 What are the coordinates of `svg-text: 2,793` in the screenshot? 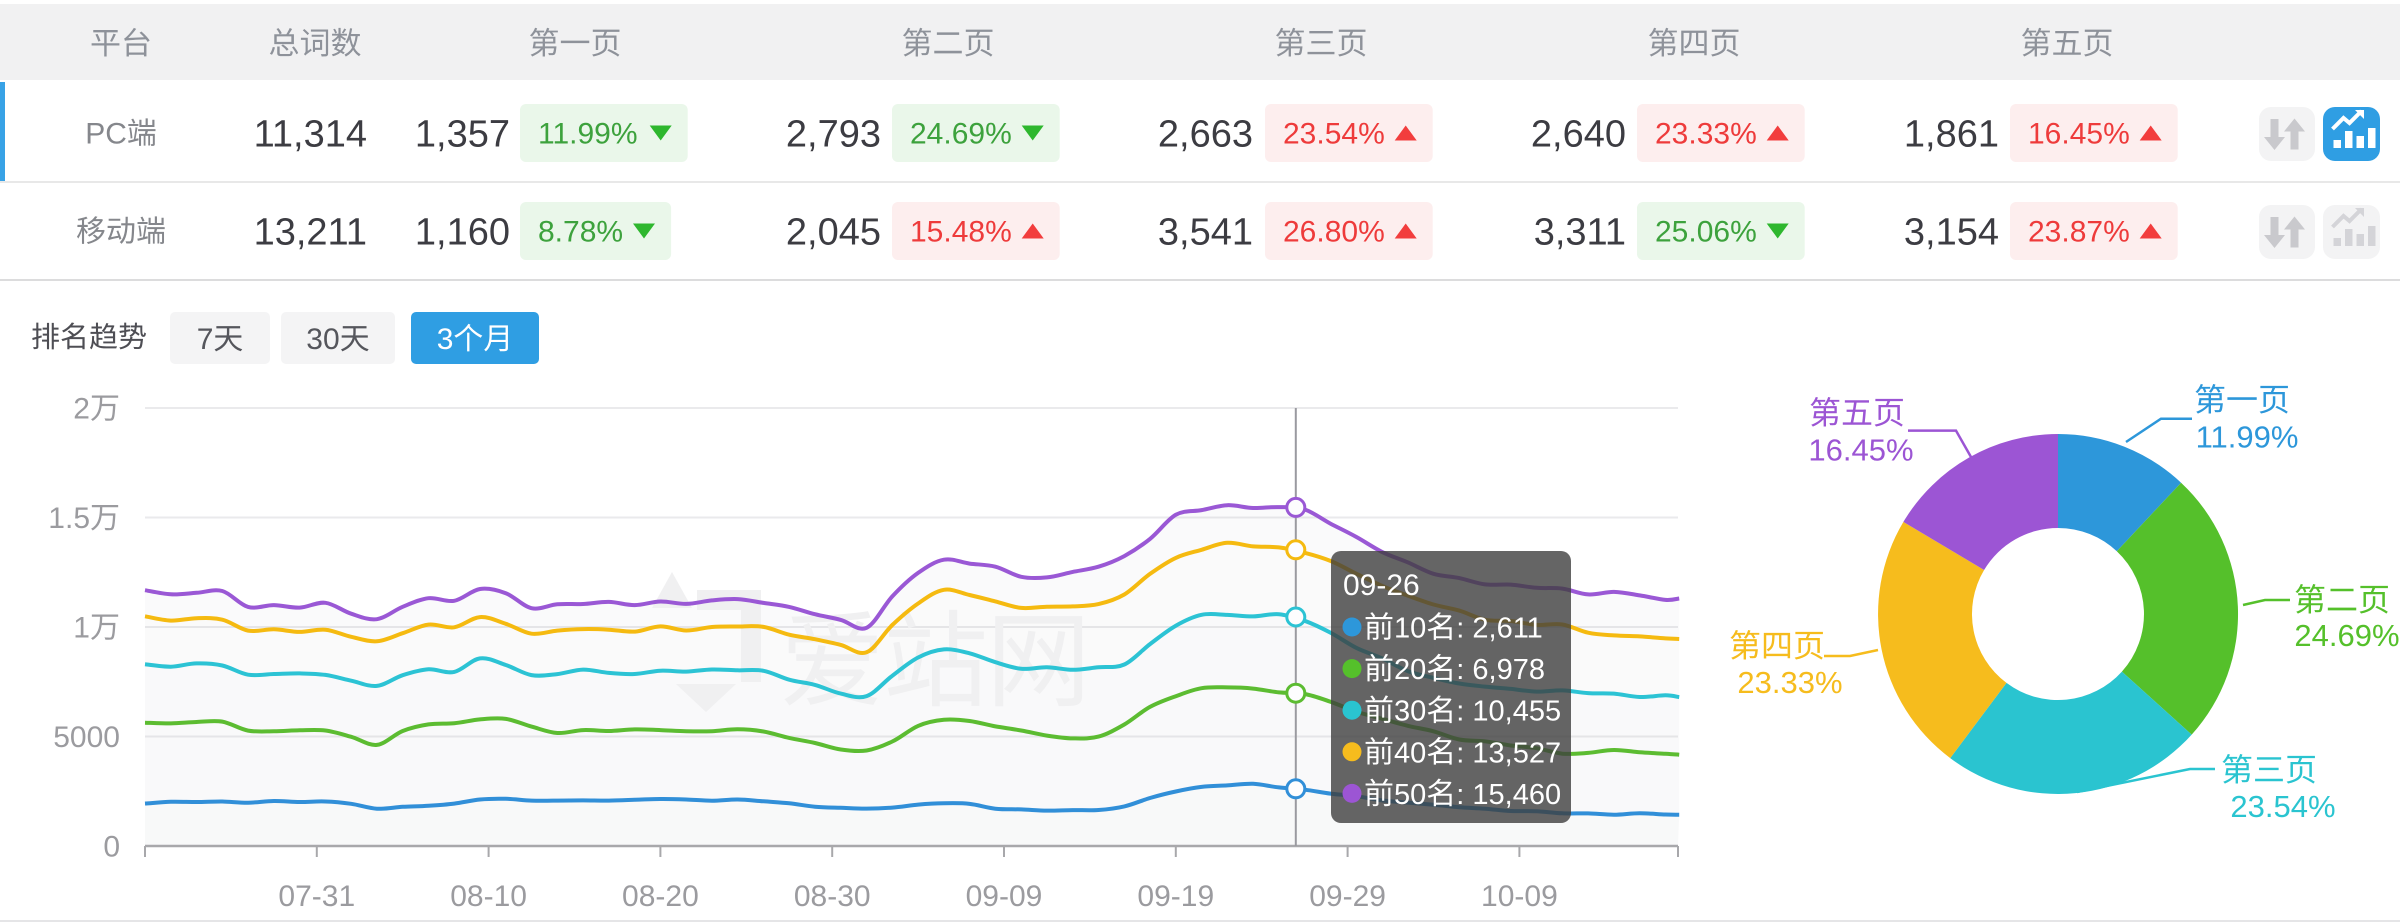 It's located at (833, 135).